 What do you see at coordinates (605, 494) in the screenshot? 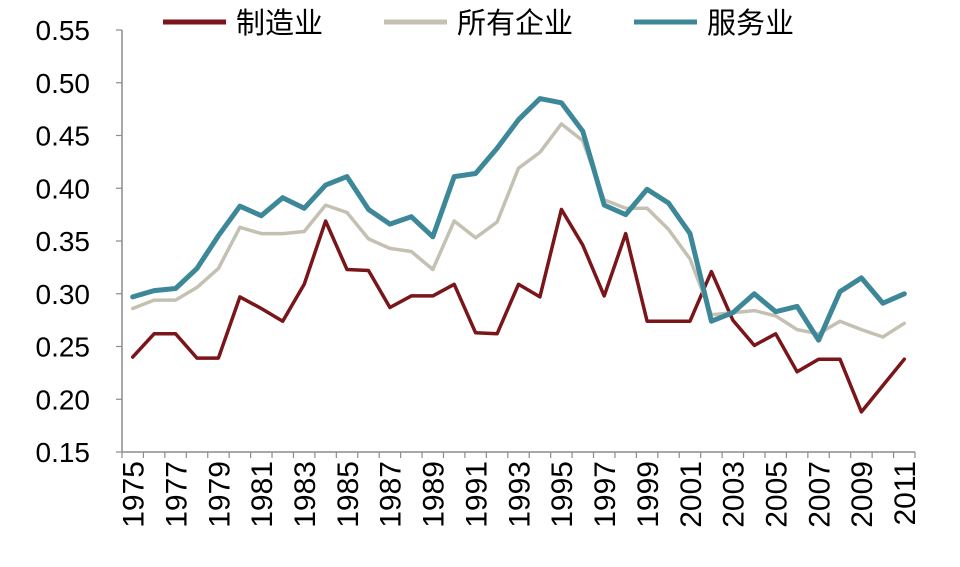
I see `x-tick-label: 1997` at bounding box center [605, 494].